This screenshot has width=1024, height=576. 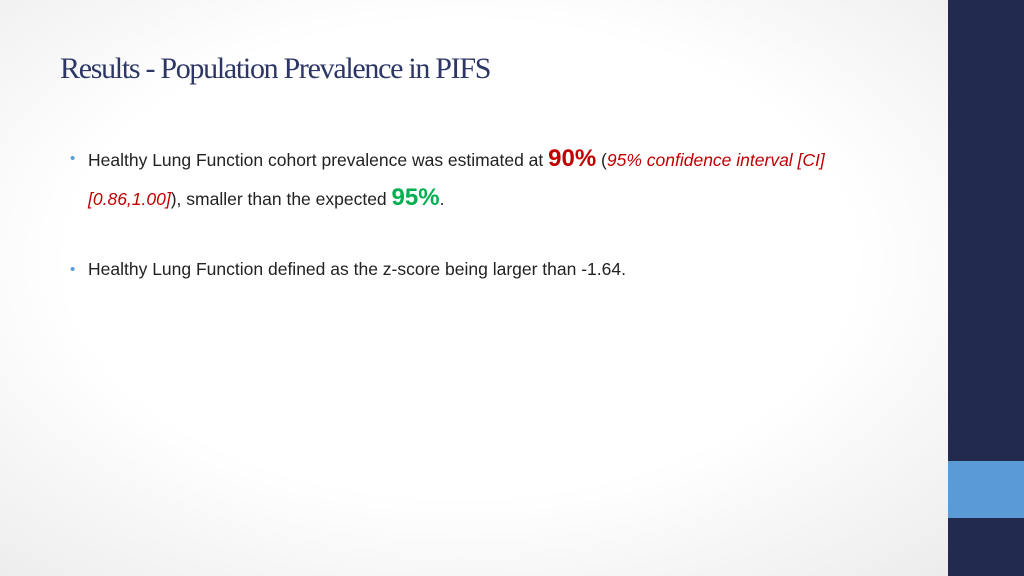 I want to click on text-segment: (, so click(x=601, y=160).